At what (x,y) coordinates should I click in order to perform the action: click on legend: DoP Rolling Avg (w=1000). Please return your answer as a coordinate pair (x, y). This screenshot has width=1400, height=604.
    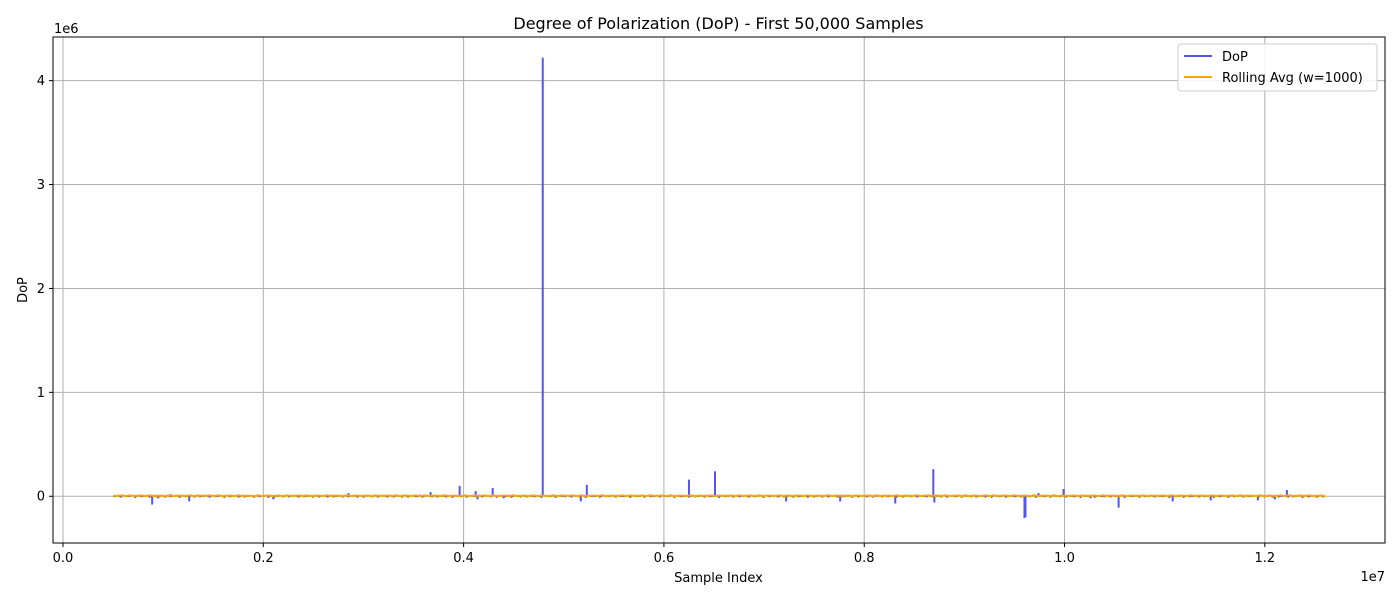
    Looking at the image, I should click on (1277, 67).